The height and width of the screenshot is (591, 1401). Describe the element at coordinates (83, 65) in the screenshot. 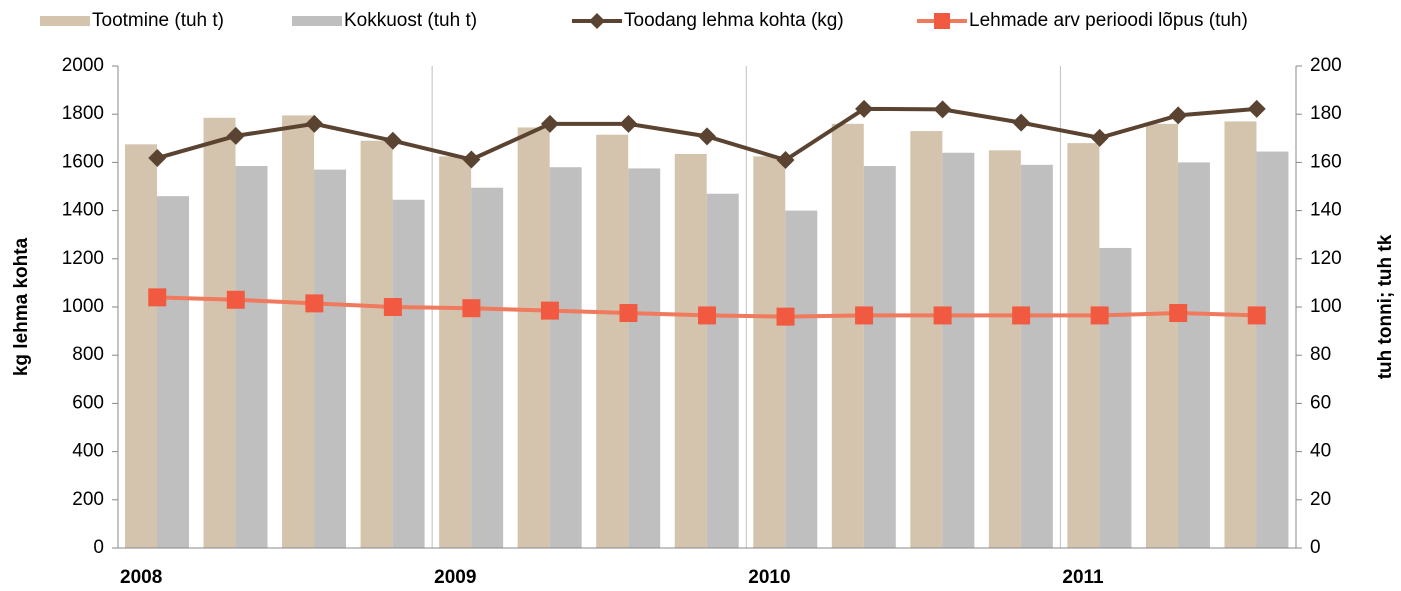

I see `y-tick-label: 2000` at that location.